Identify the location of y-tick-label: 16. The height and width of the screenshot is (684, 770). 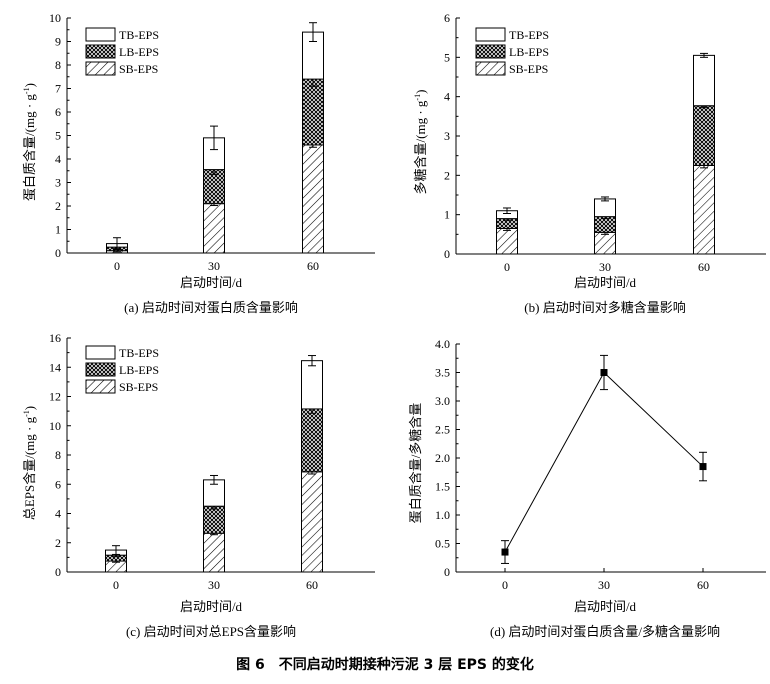
(55, 338).